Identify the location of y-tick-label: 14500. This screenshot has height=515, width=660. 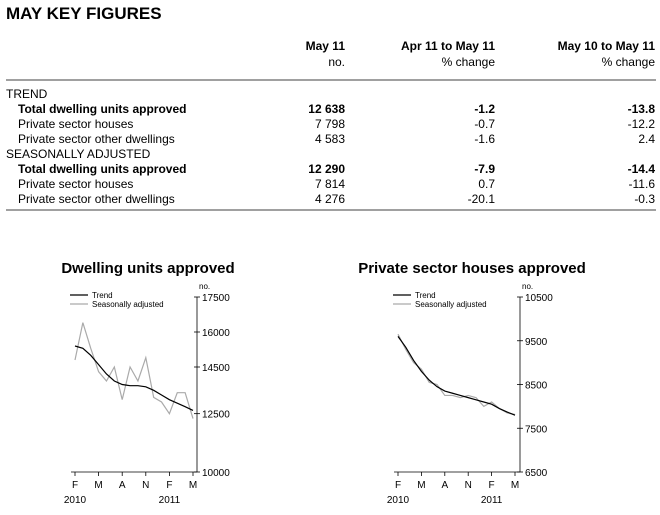
(216, 368).